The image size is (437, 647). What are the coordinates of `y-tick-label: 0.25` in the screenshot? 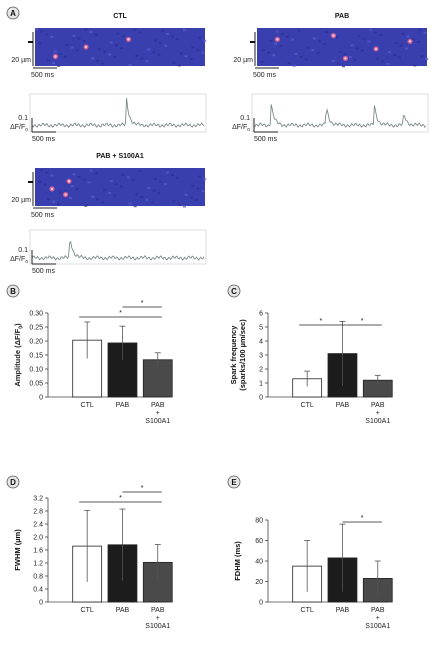 It's located at (36, 328).